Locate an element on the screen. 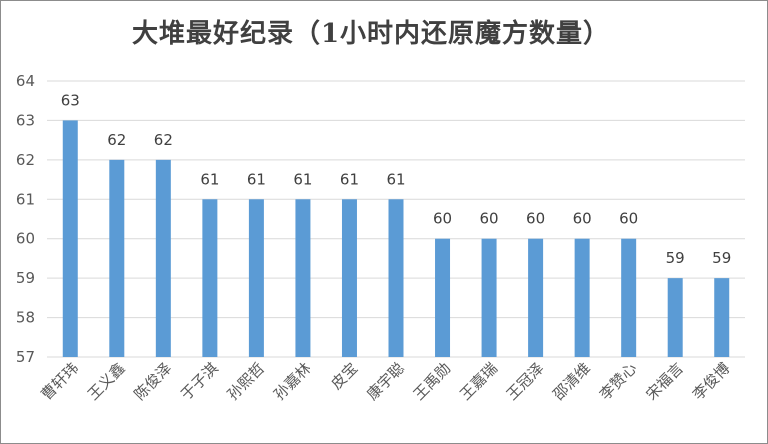  x-tick-label: 孙嘉林 is located at coordinates (292, 381).